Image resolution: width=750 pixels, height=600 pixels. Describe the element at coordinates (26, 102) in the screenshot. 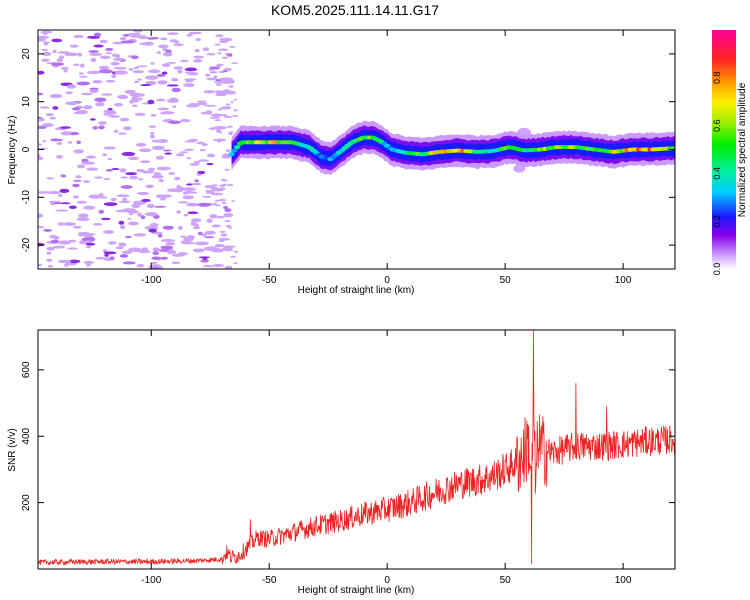

I see `y-tick-label: 10` at that location.